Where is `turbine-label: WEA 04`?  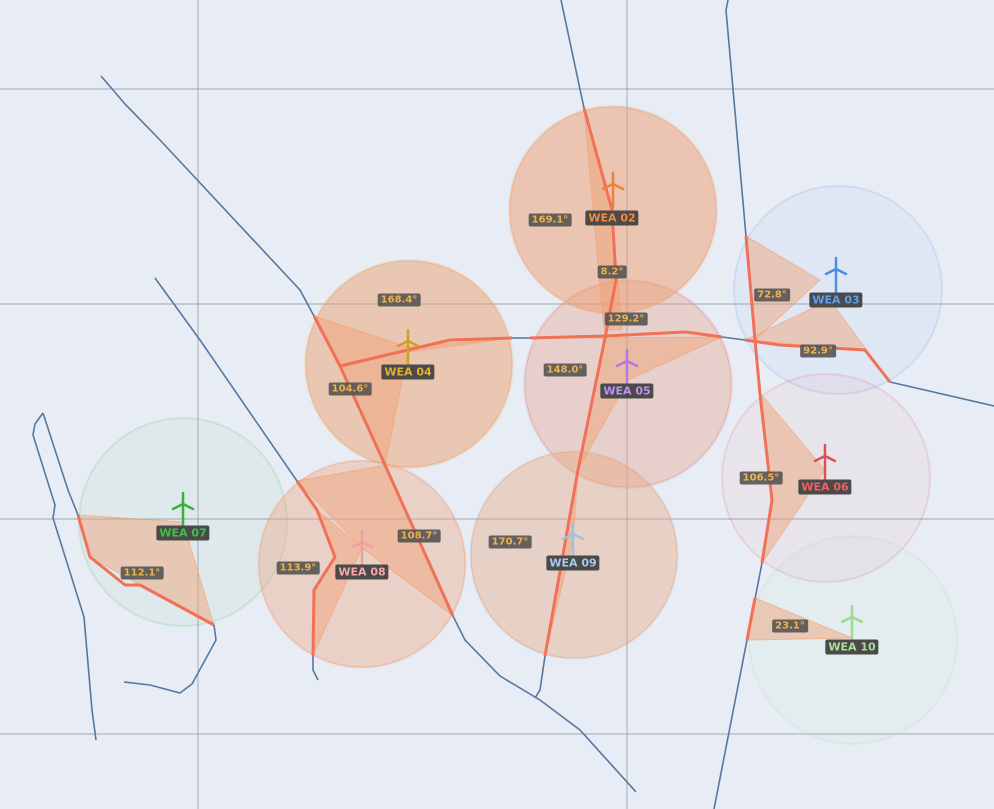 turbine-label: WEA 04 is located at coordinates (408, 372).